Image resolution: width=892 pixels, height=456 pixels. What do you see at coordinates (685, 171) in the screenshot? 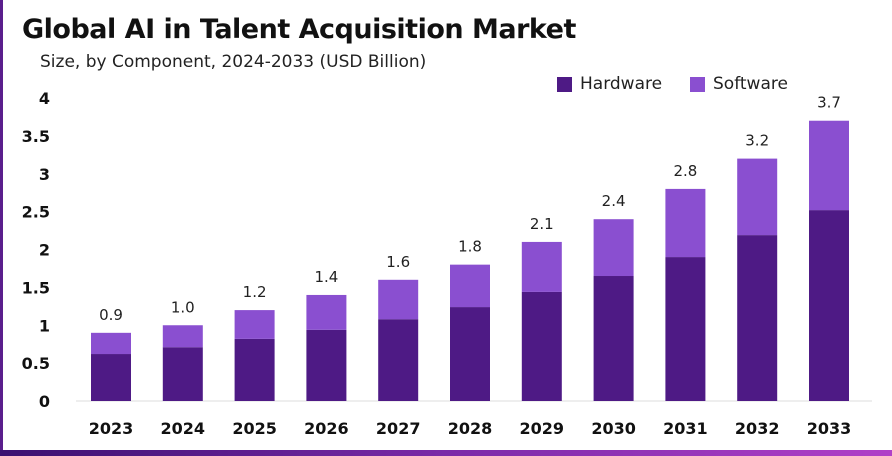
I see `total-label-2031: 2.8` at bounding box center [685, 171].